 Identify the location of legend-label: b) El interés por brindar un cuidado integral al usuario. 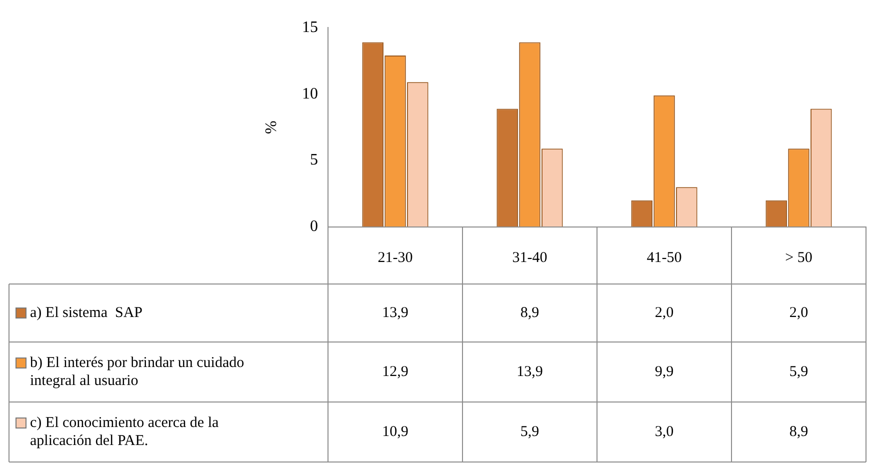
(137, 371).